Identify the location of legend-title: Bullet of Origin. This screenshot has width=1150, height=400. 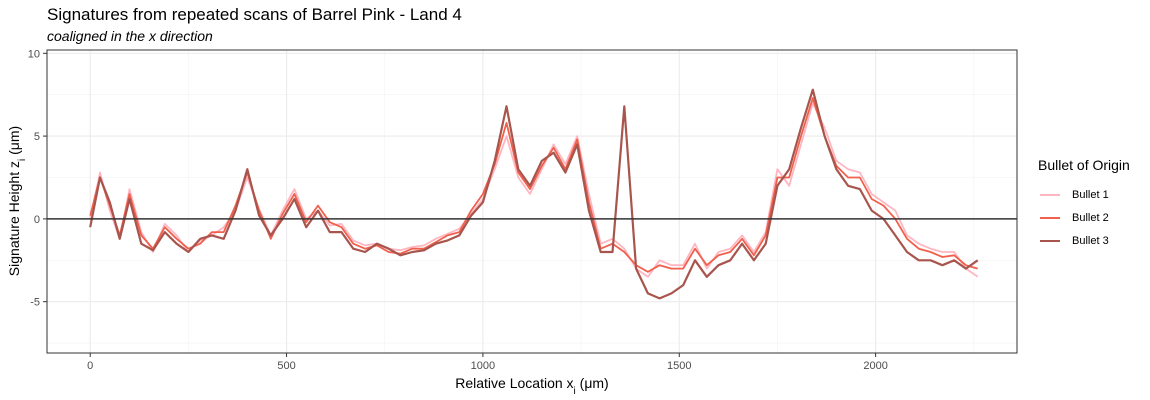
(1084, 165).